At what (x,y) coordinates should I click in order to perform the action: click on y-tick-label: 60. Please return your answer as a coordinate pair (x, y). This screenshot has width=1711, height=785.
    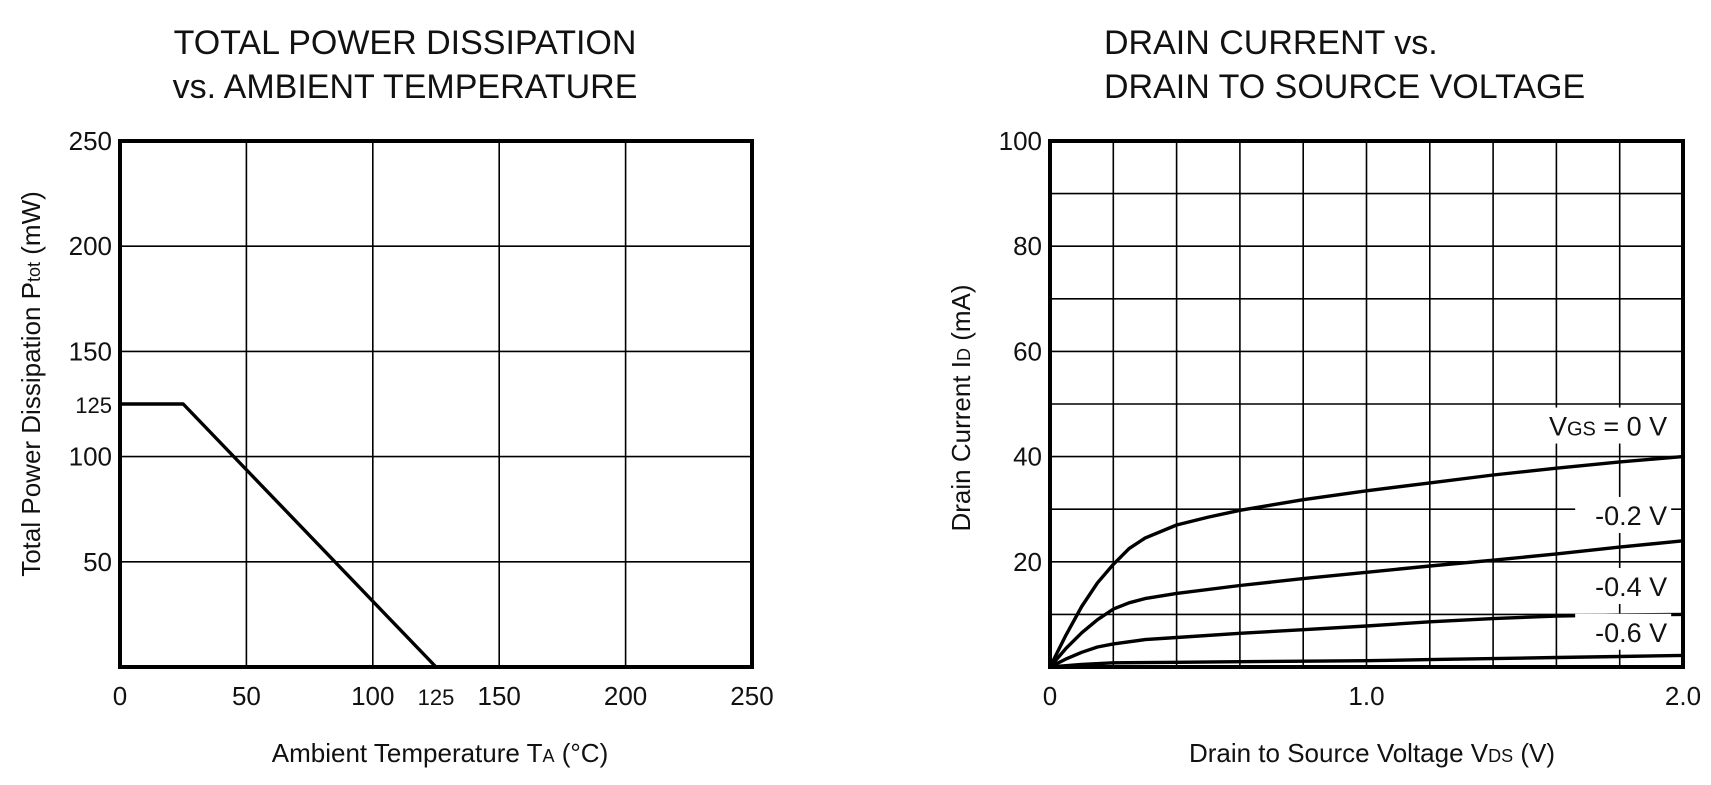
    Looking at the image, I should click on (1027, 351).